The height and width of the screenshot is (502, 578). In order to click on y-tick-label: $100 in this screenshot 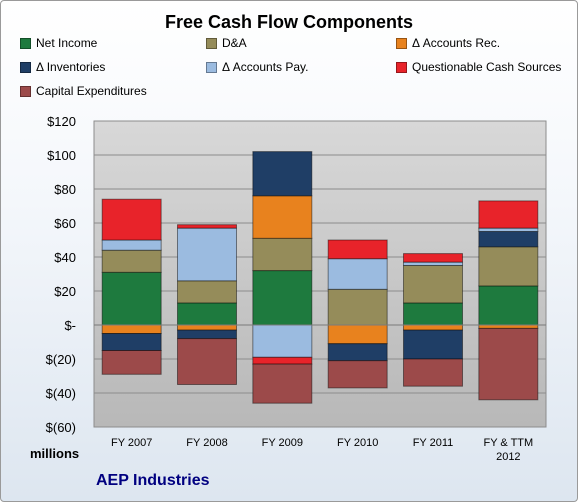, I will do `click(61, 155)`.